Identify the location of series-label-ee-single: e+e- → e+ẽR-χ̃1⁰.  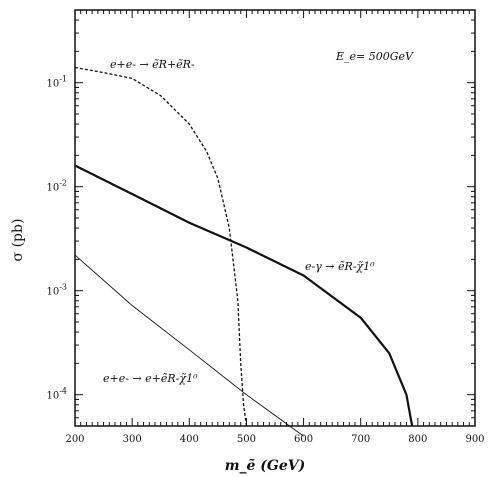
(150, 378).